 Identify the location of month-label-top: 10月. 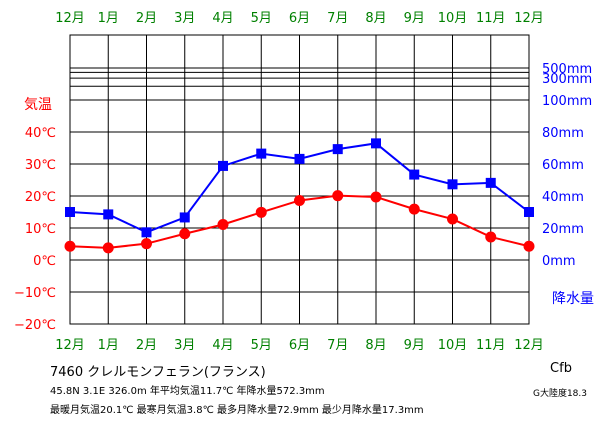
(453, 18).